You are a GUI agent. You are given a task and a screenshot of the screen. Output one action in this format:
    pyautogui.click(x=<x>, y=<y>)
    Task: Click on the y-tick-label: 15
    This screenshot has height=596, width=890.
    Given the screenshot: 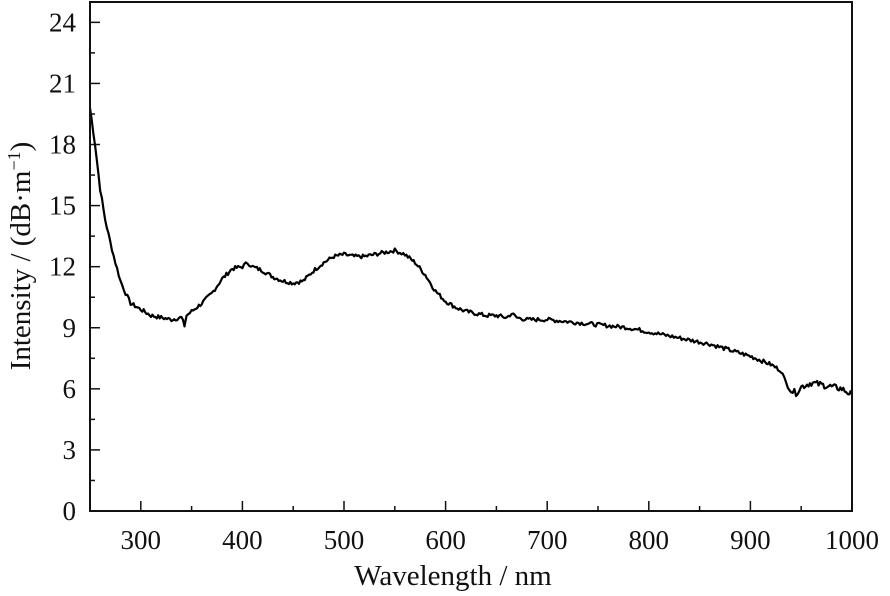 What is the action you would take?
    pyautogui.click(x=62, y=206)
    